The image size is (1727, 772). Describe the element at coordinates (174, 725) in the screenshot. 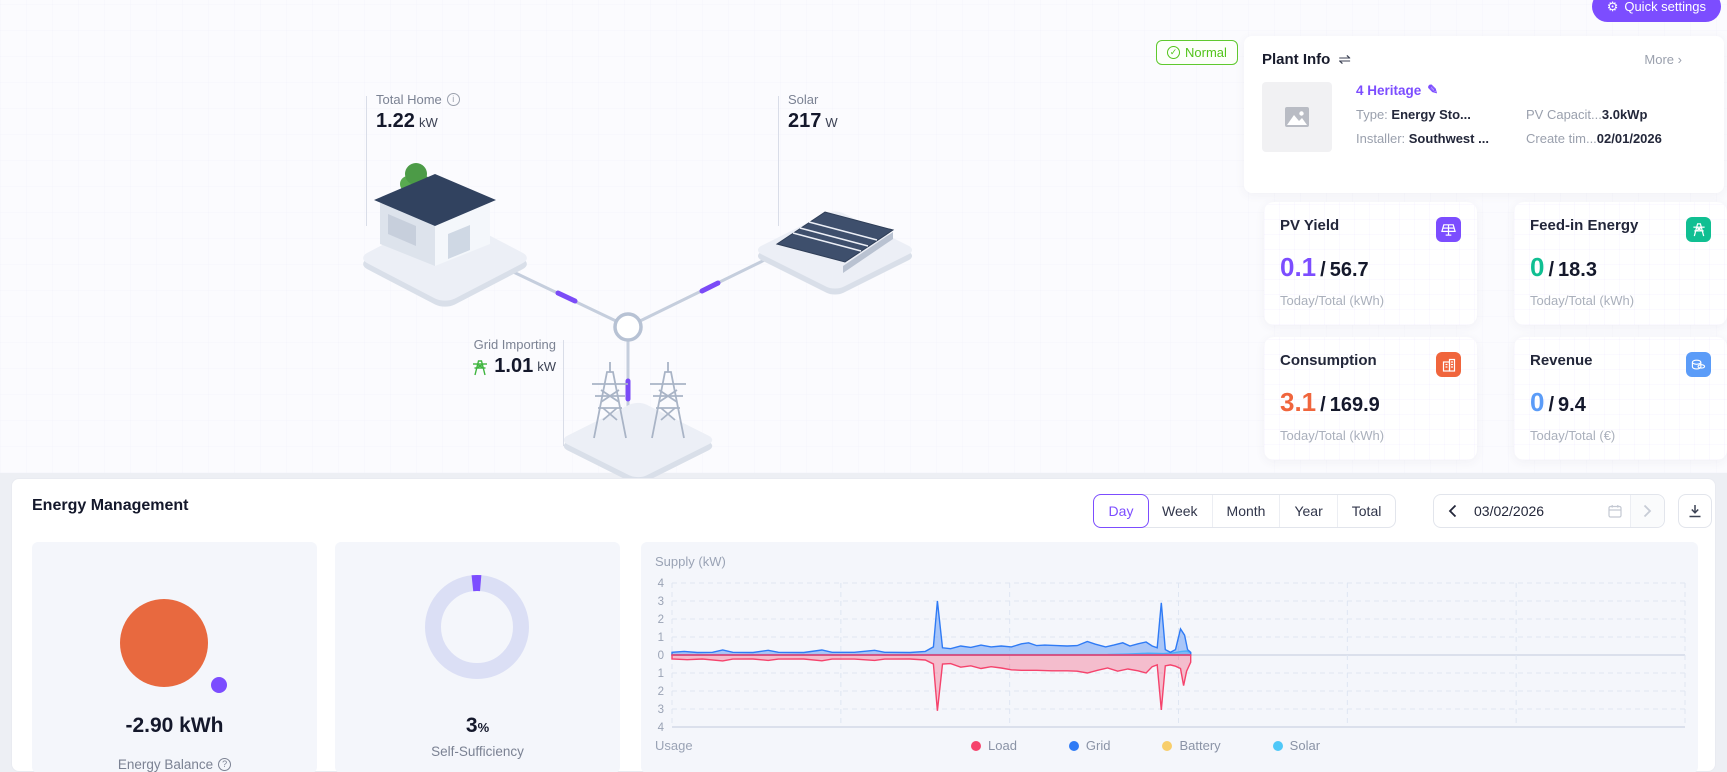

I see `energy-balance-value: -2.90 kWh` at that location.